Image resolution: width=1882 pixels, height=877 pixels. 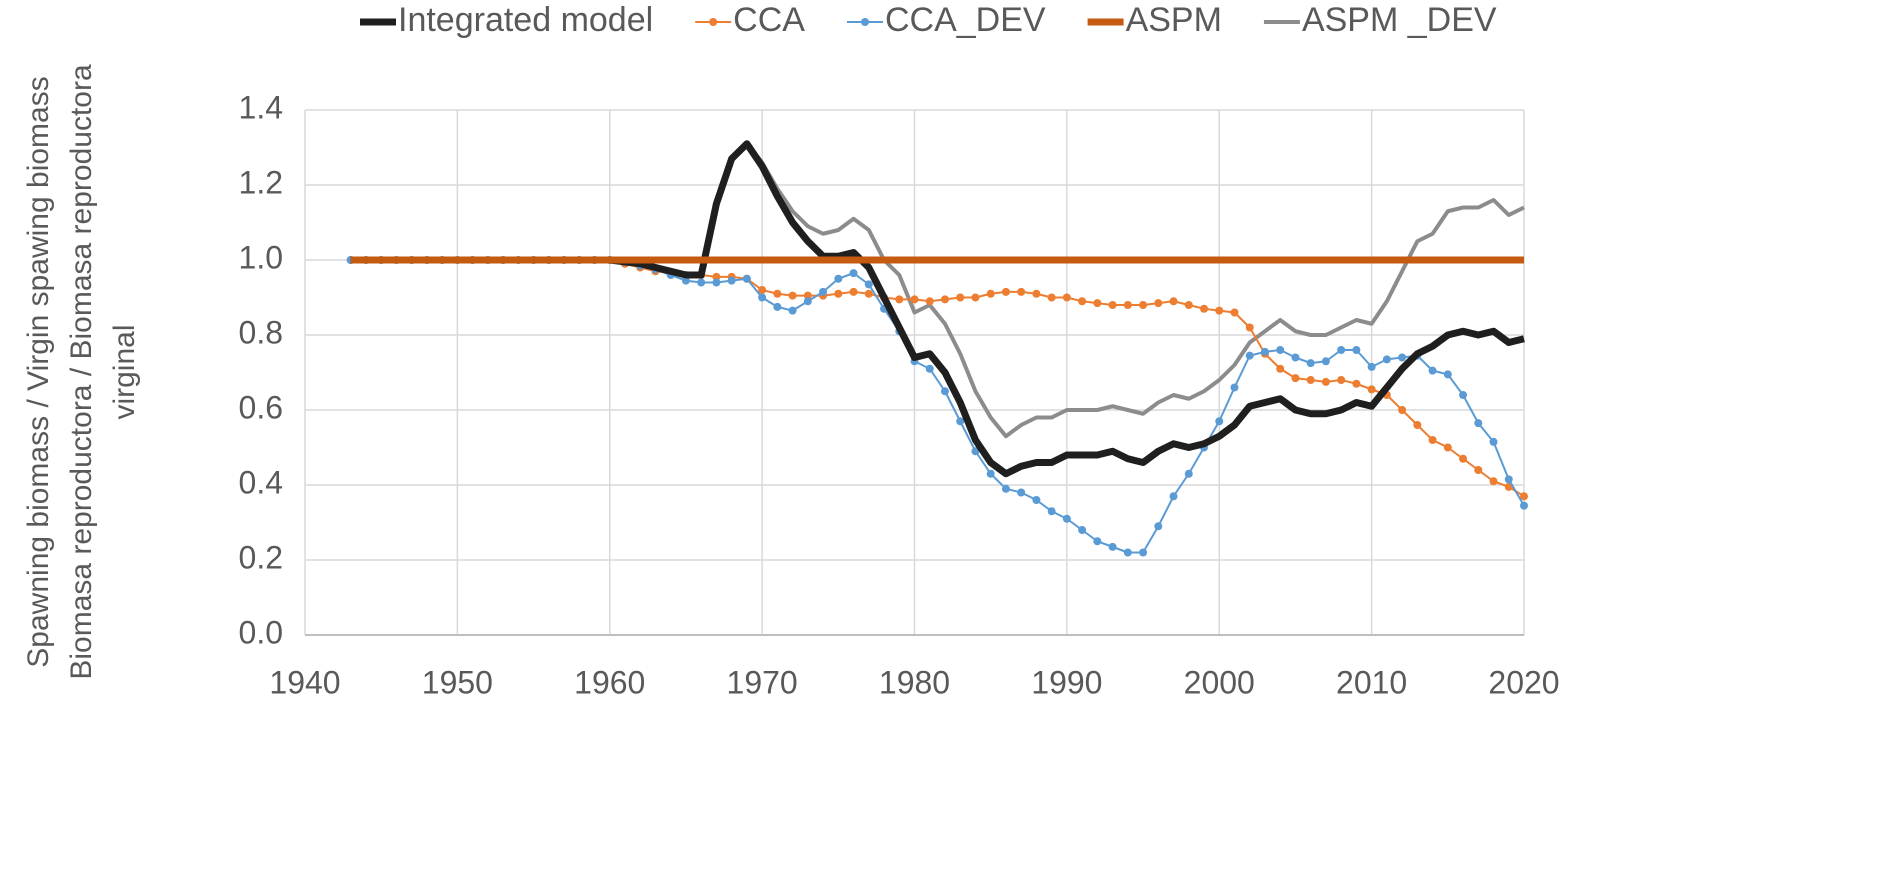 I want to click on legend-item: Integrated model, so click(x=506, y=20).